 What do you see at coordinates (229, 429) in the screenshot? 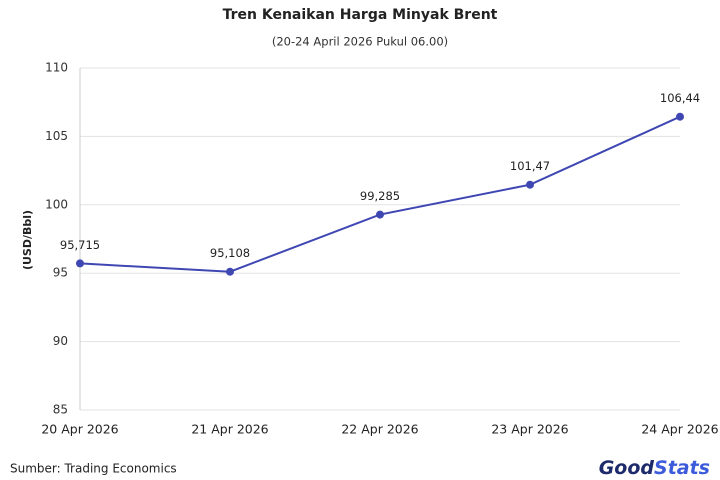
I see `x-tick-label: 21 Apr 2026` at bounding box center [229, 429].